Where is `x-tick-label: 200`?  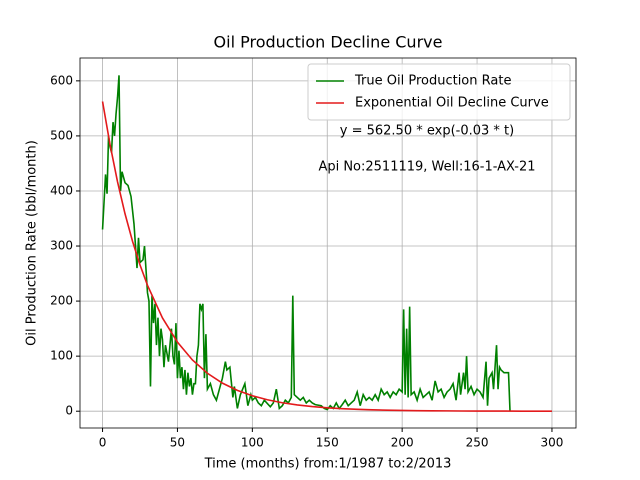 x-tick-label: 200 is located at coordinates (402, 443).